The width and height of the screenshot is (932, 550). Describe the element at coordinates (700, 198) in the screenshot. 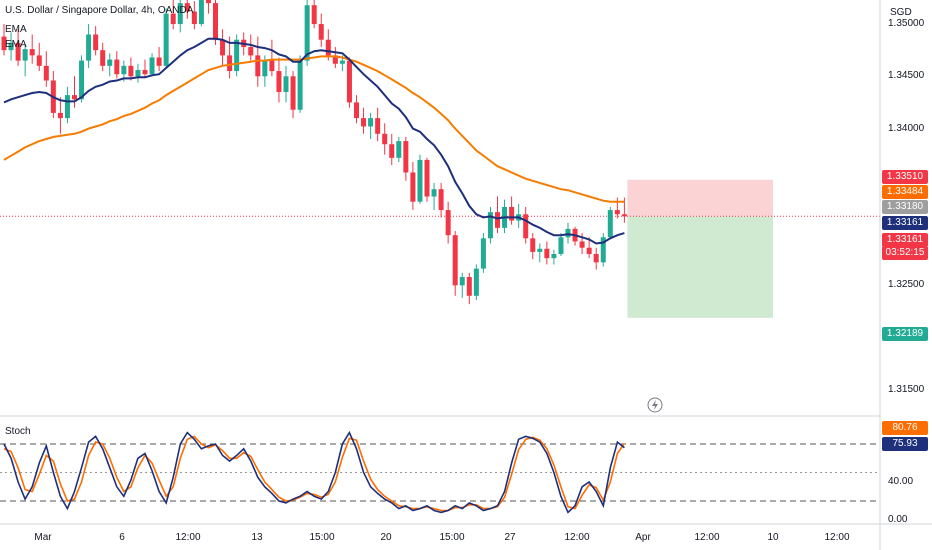

I see `stop-loss-zone` at that location.